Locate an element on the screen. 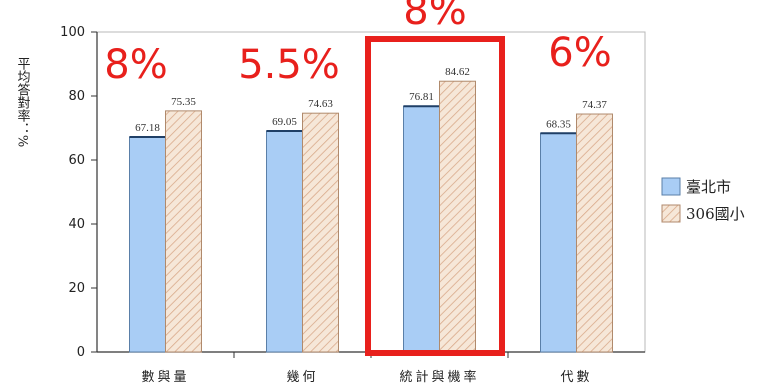  data-label: 68.35 is located at coordinates (558, 124).